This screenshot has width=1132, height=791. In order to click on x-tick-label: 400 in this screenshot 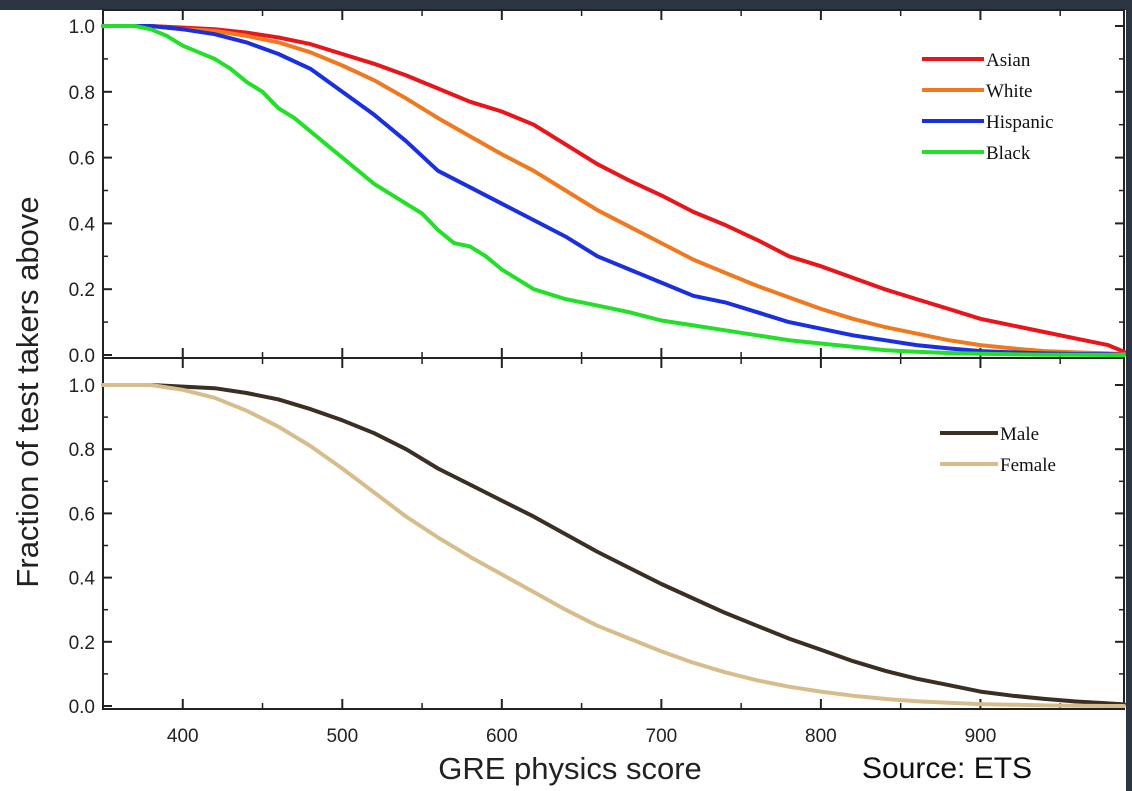, I will do `click(183, 736)`.